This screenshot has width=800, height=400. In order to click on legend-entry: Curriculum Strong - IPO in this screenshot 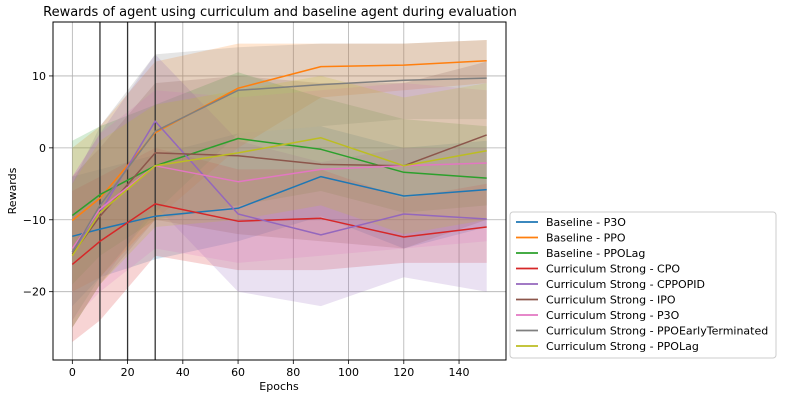, I will do `click(611, 300)`.